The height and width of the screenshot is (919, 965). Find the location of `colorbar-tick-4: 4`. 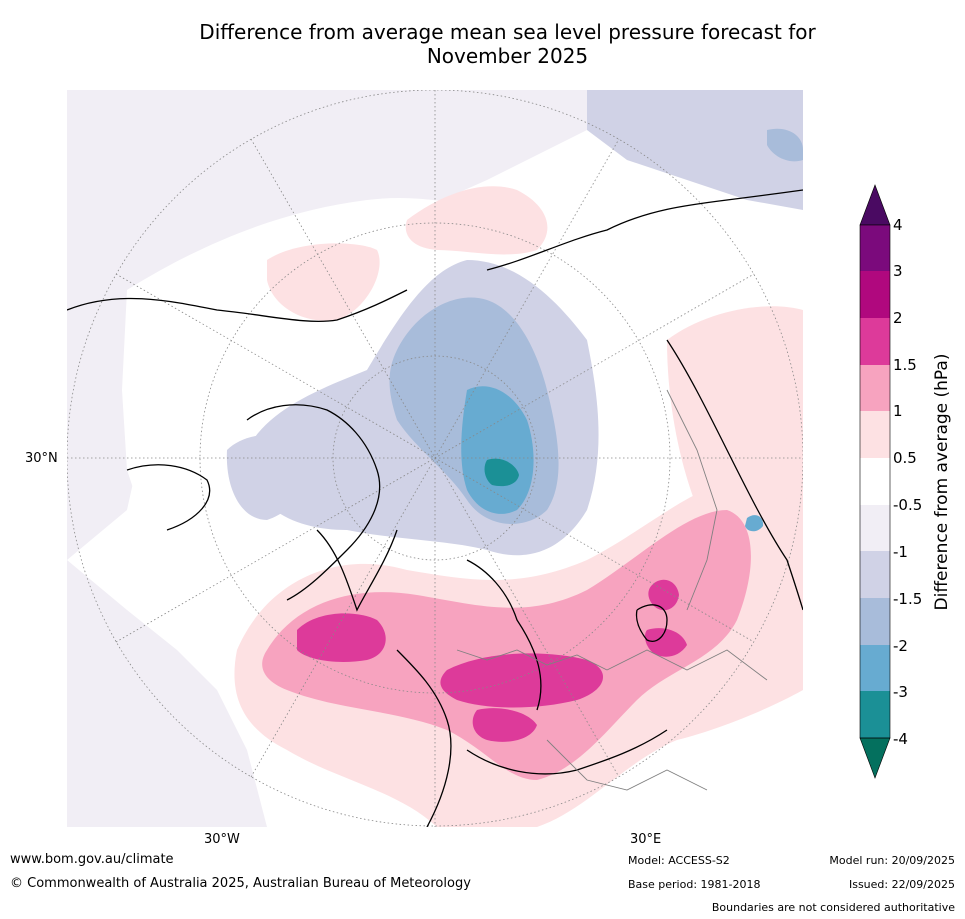

colorbar-tick-4: 4 is located at coordinates (898, 225).